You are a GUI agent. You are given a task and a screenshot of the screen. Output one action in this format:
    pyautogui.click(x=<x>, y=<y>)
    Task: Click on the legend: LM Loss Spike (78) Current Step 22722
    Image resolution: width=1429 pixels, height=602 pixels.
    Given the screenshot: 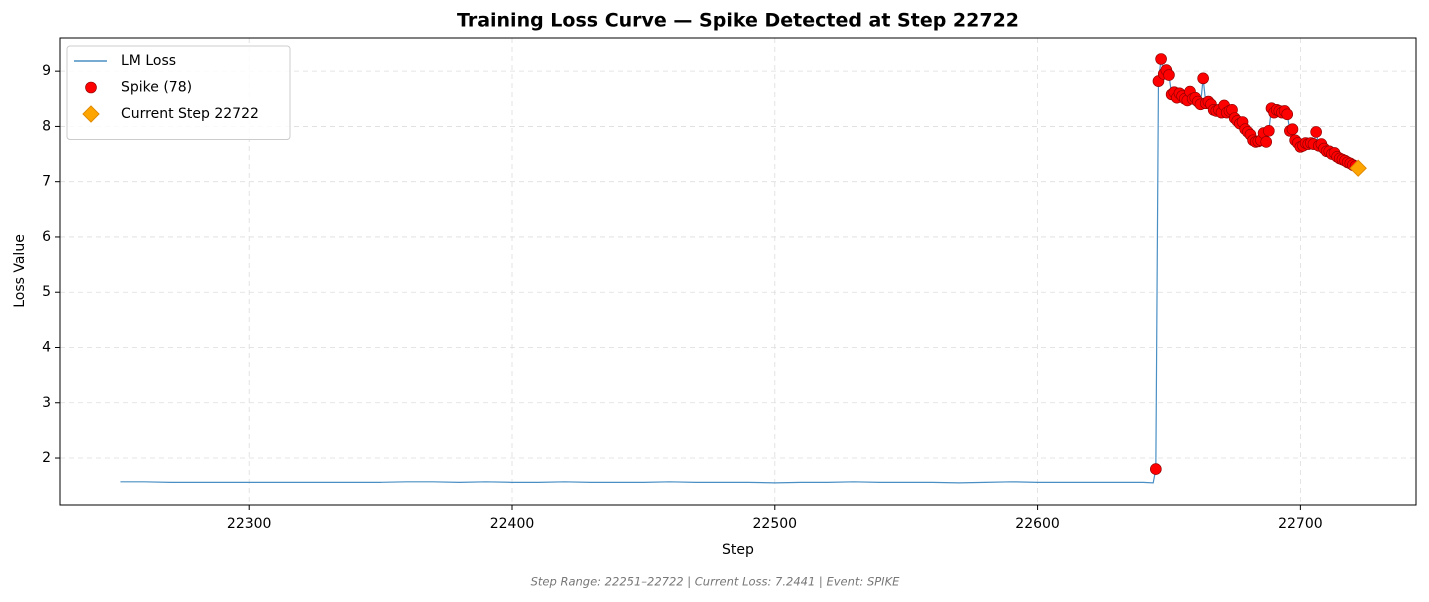 What is the action you would take?
    pyautogui.click(x=178, y=92)
    